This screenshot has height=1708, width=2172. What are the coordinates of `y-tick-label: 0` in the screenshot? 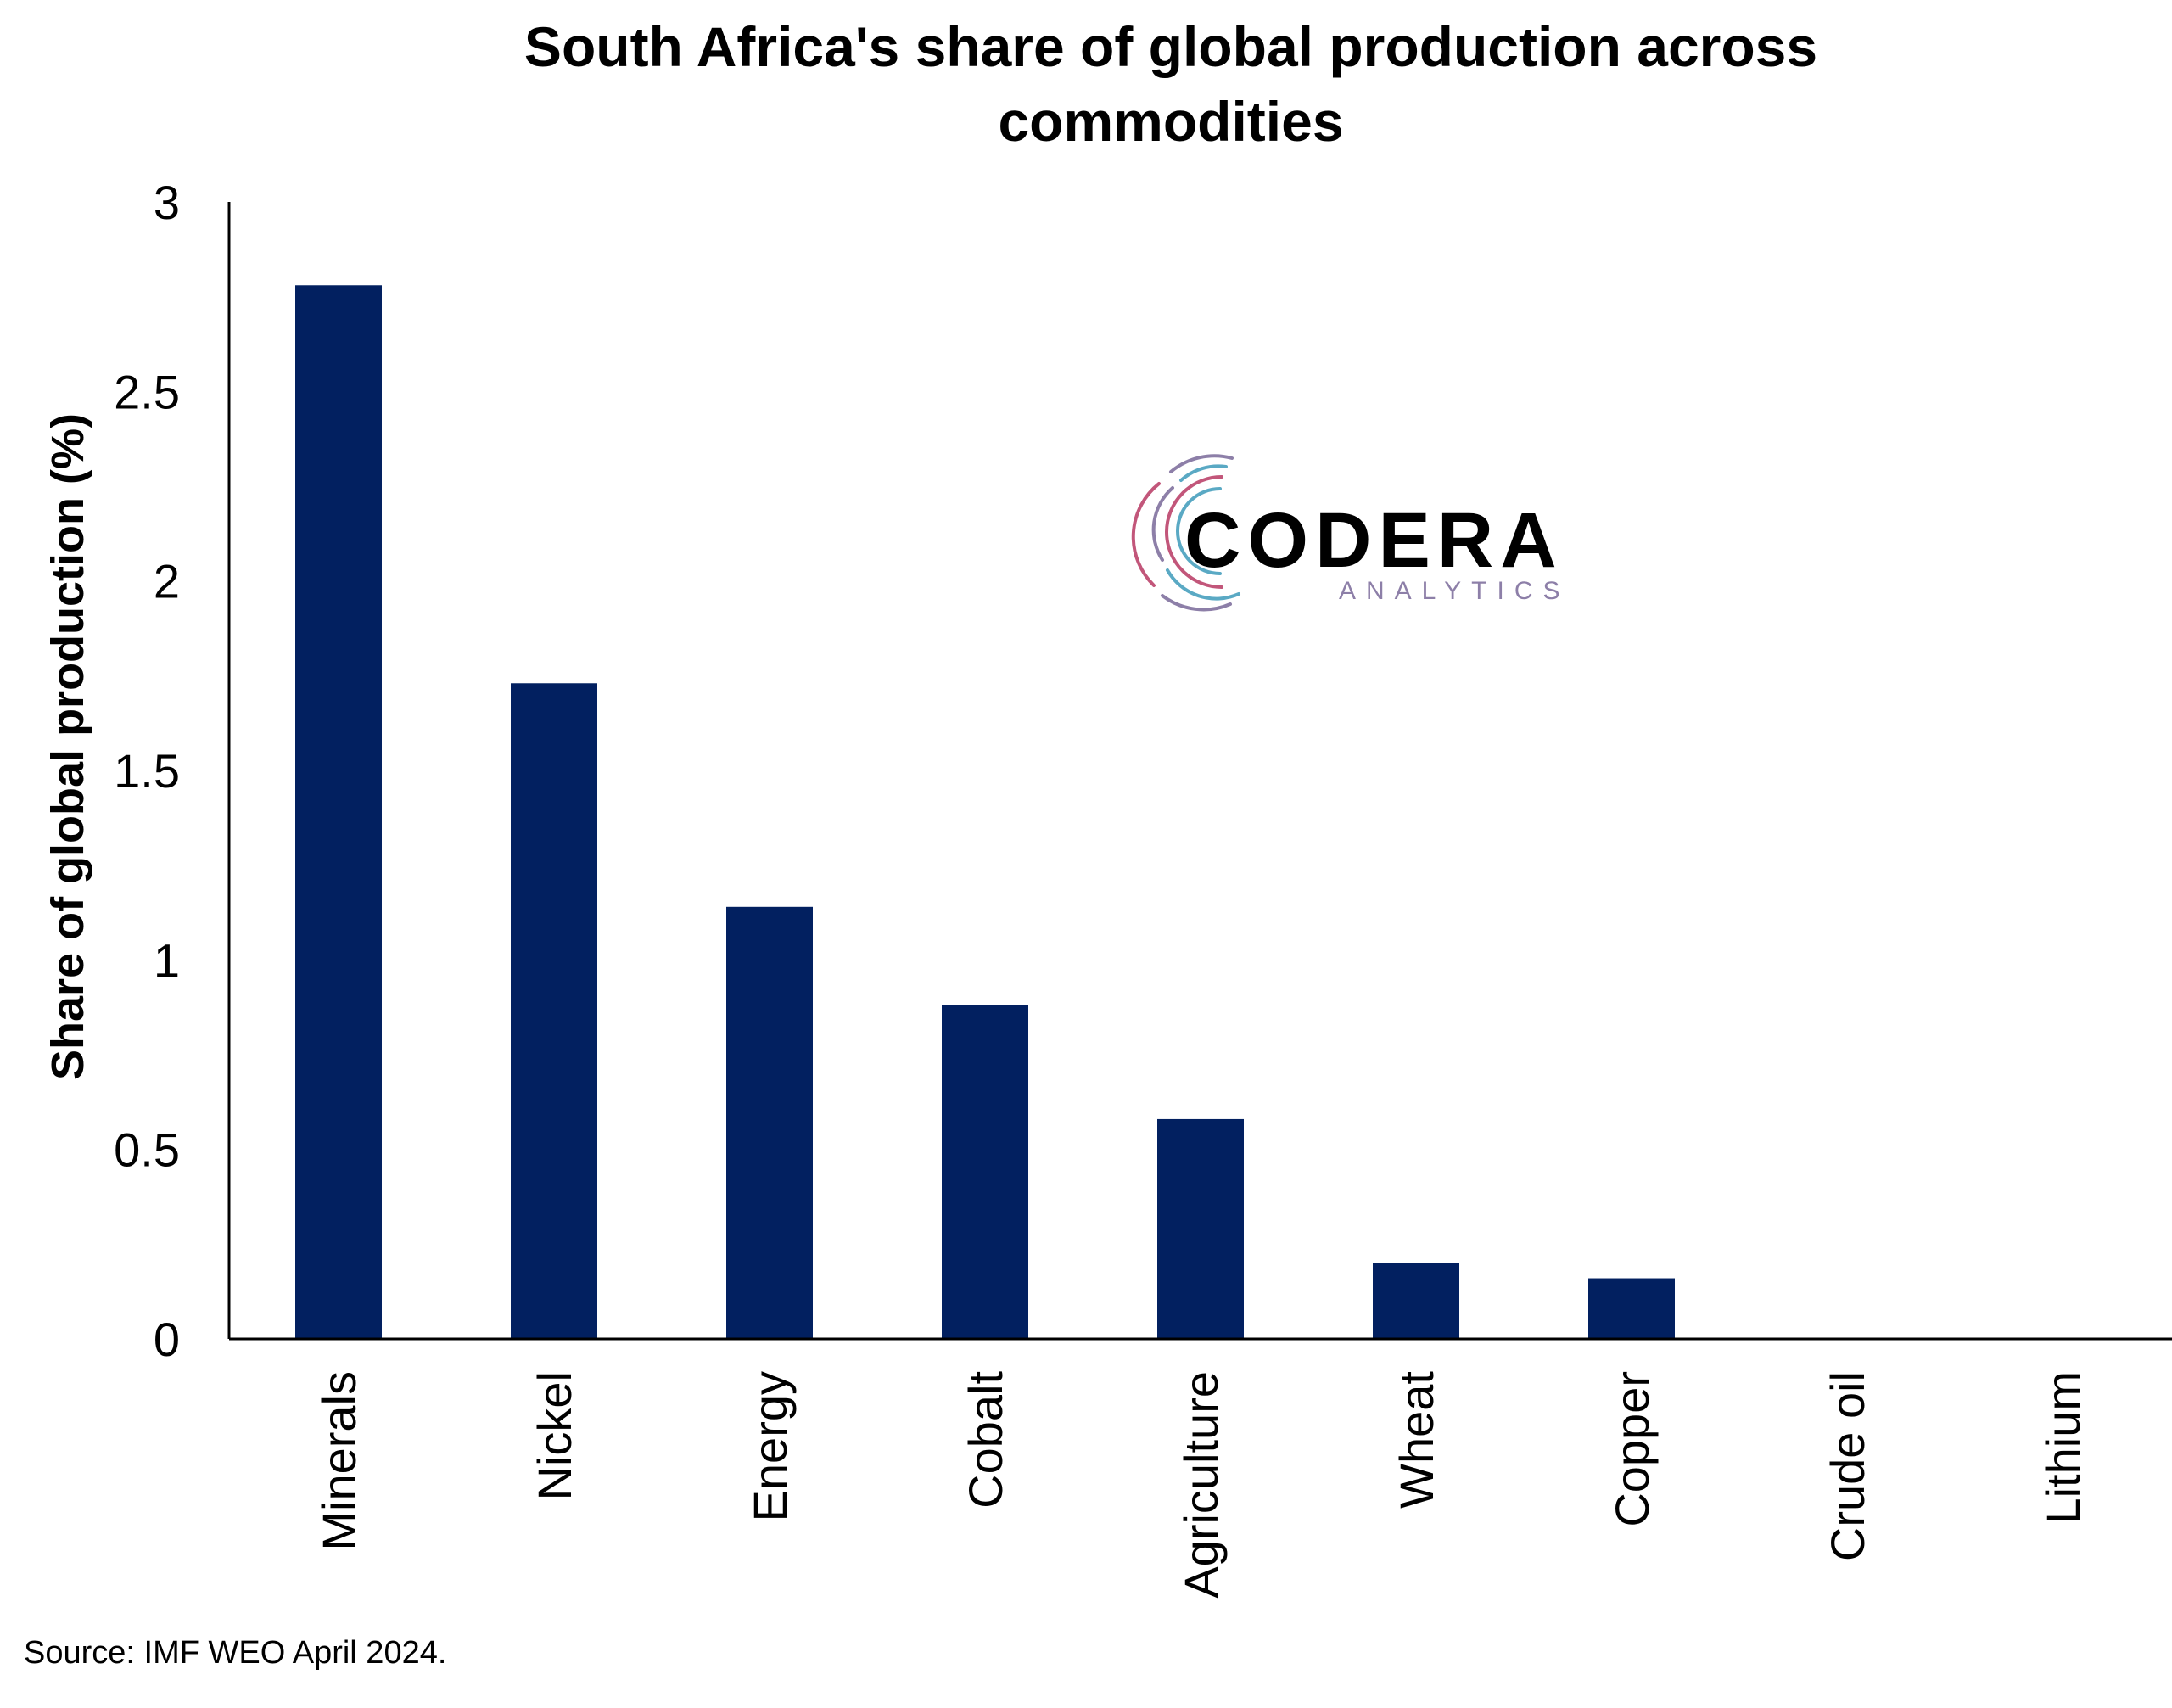 It's located at (167, 1340).